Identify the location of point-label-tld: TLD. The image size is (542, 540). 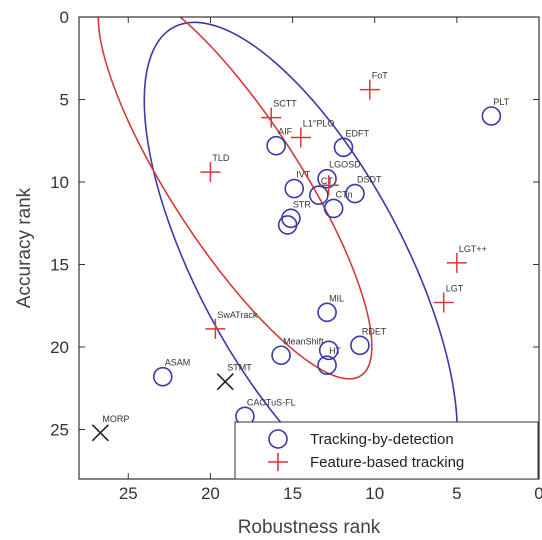
(221, 158).